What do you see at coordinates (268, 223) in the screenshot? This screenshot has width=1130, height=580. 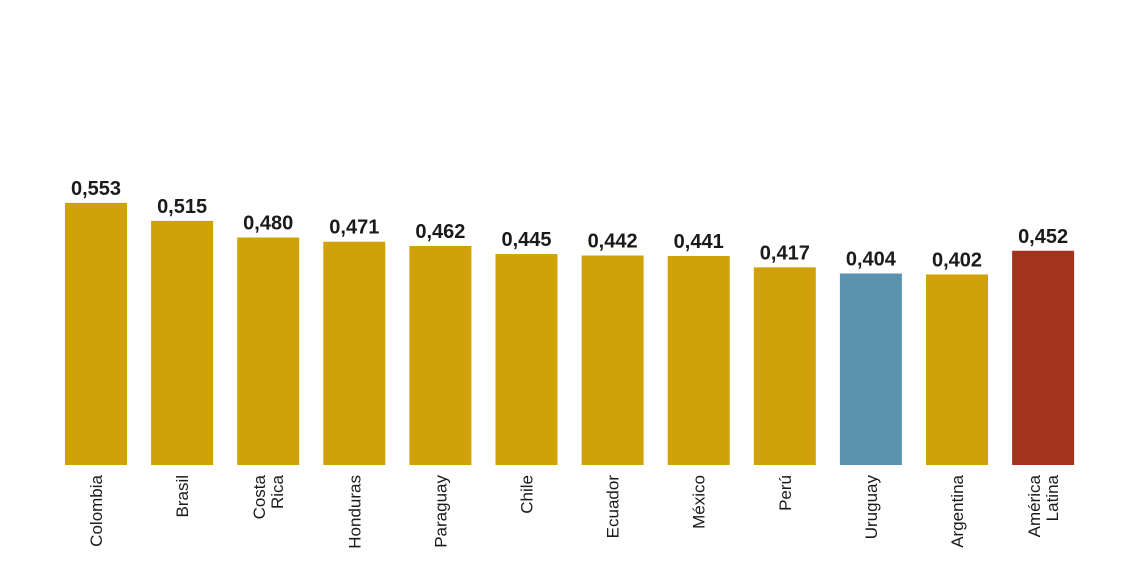 I see `value-label: 0,480` at bounding box center [268, 223].